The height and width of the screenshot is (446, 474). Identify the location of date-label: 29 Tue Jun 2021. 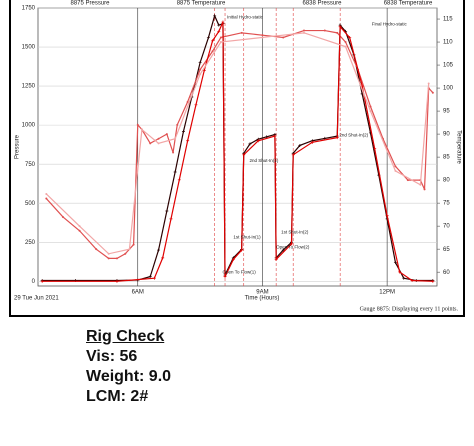
(36, 299).